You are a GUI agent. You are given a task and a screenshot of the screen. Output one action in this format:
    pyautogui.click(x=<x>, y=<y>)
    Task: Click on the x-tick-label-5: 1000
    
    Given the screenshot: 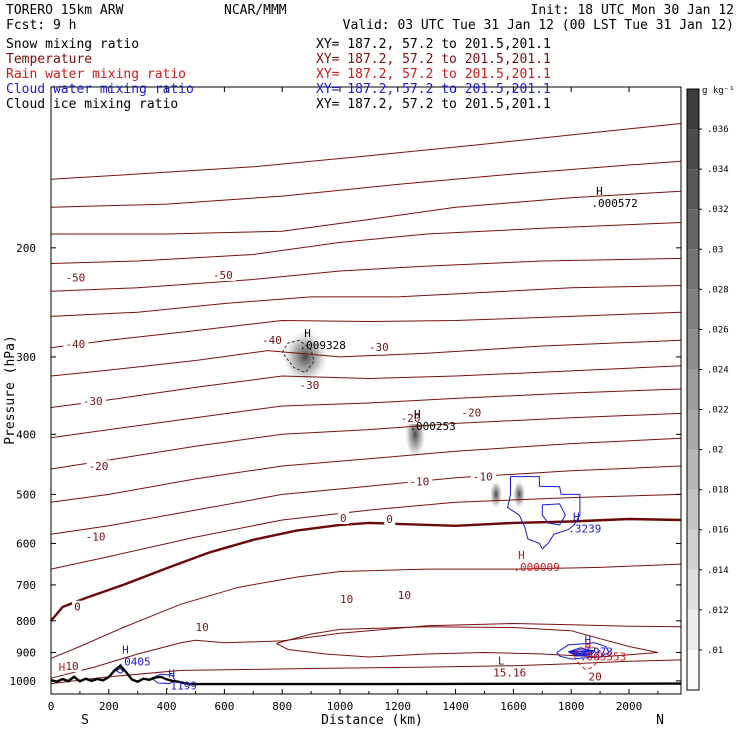 What is the action you would take?
    pyautogui.click(x=340, y=706)
    